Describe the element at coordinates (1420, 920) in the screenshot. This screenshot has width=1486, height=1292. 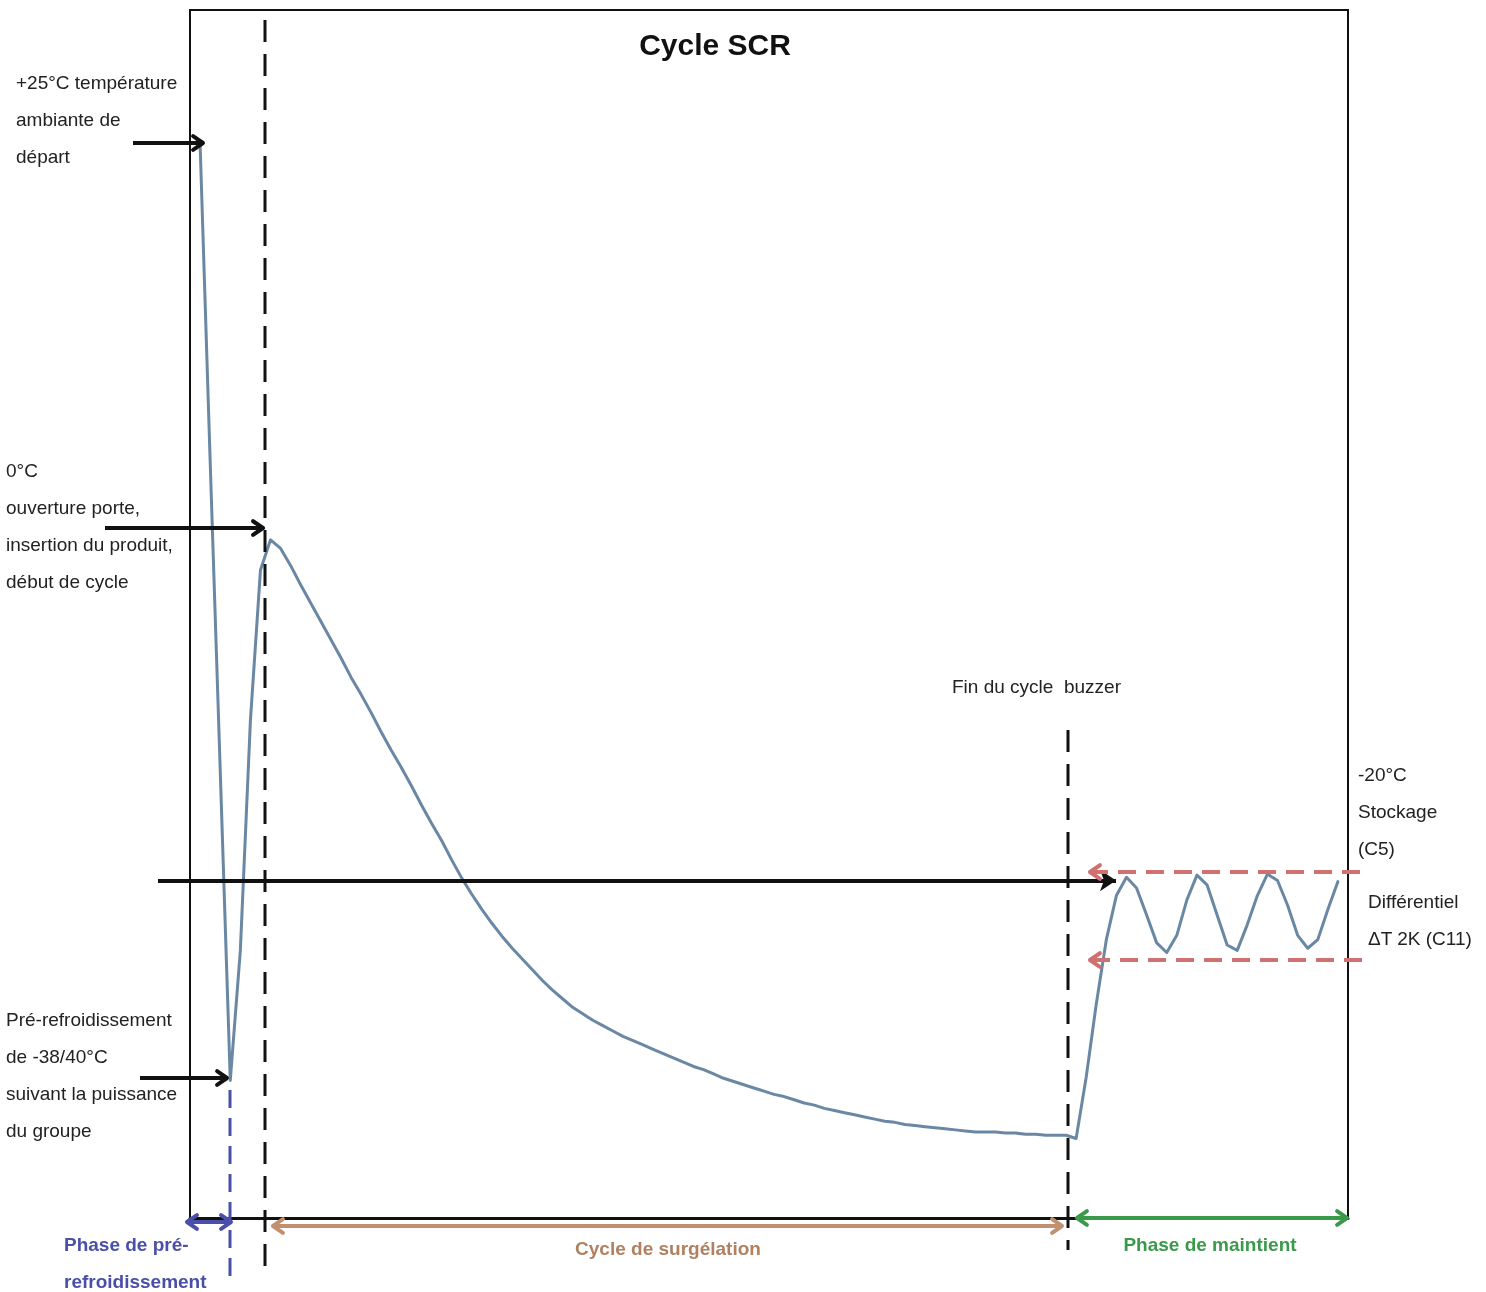
I see `text: Différentiel ΔT 2K (C11)` at that location.